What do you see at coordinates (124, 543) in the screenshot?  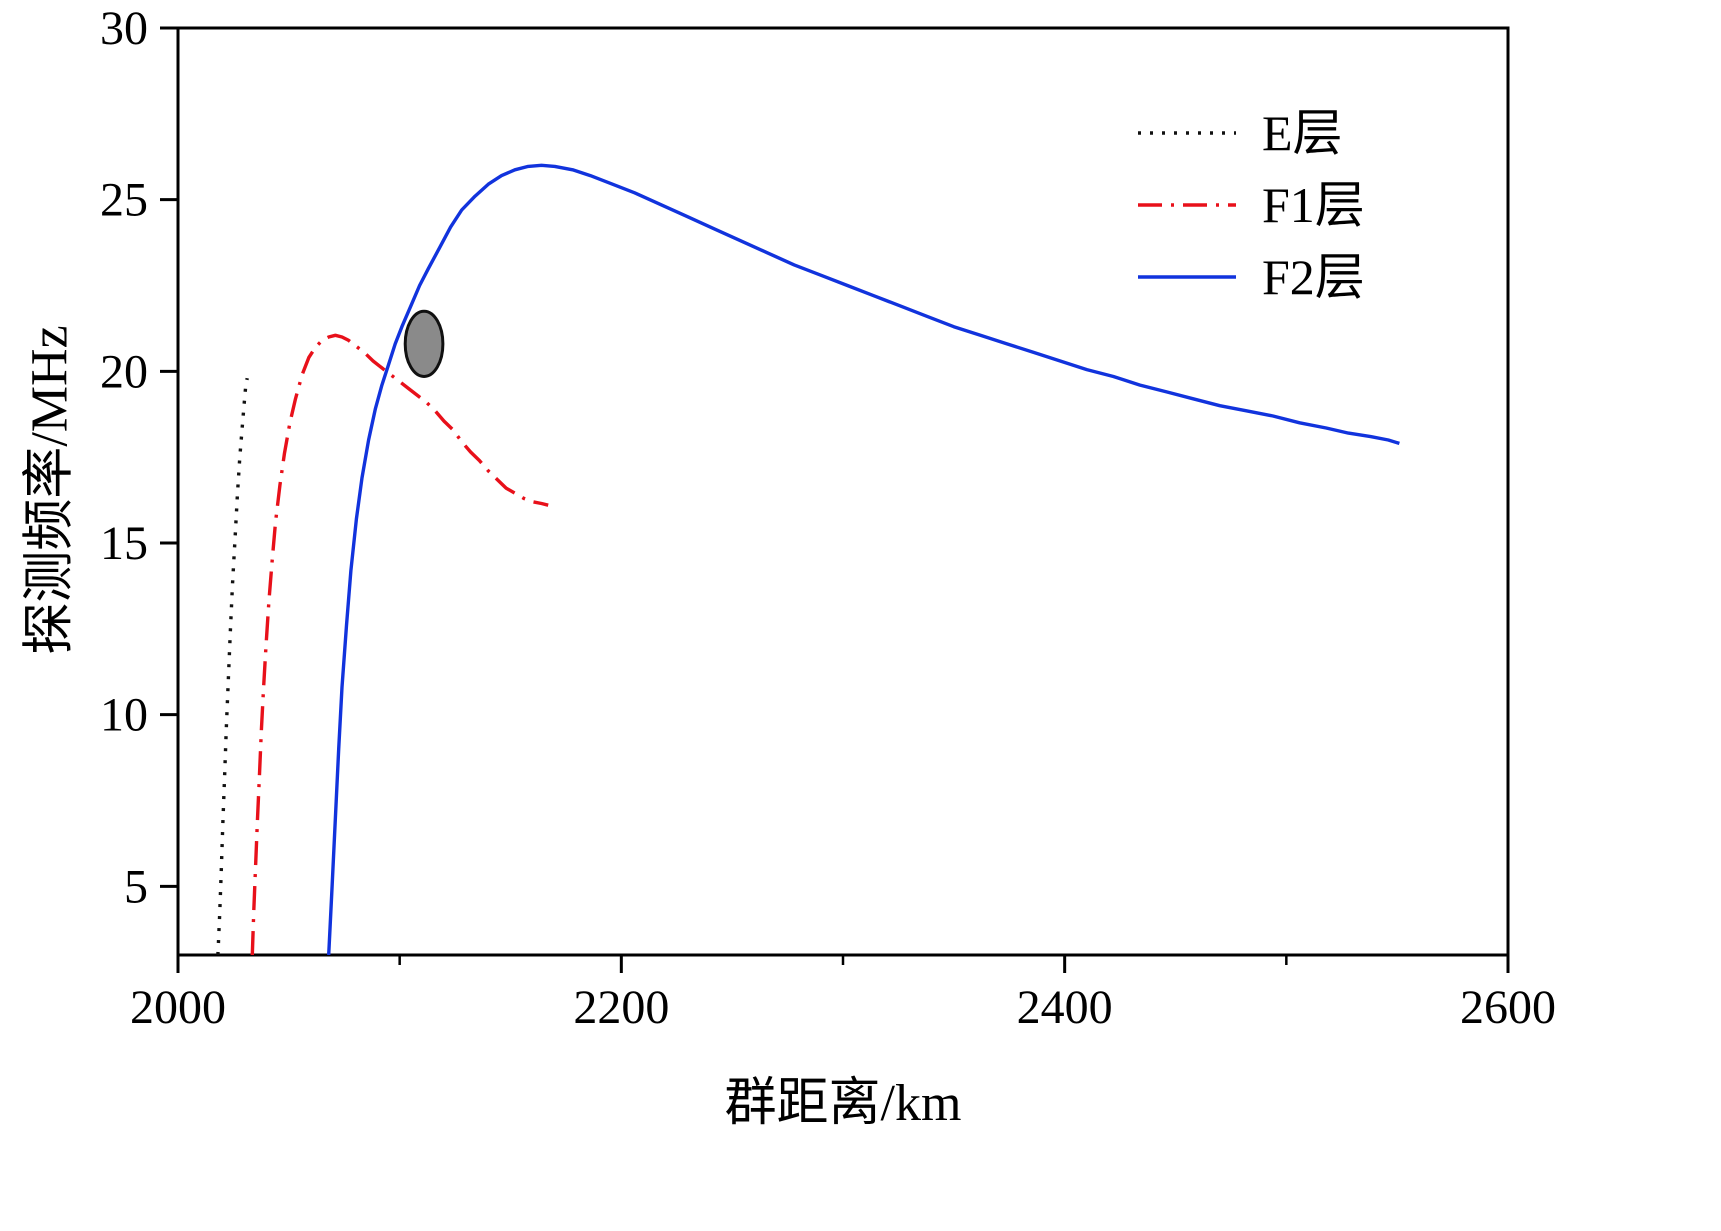 I see `y-tick-label: 15` at bounding box center [124, 543].